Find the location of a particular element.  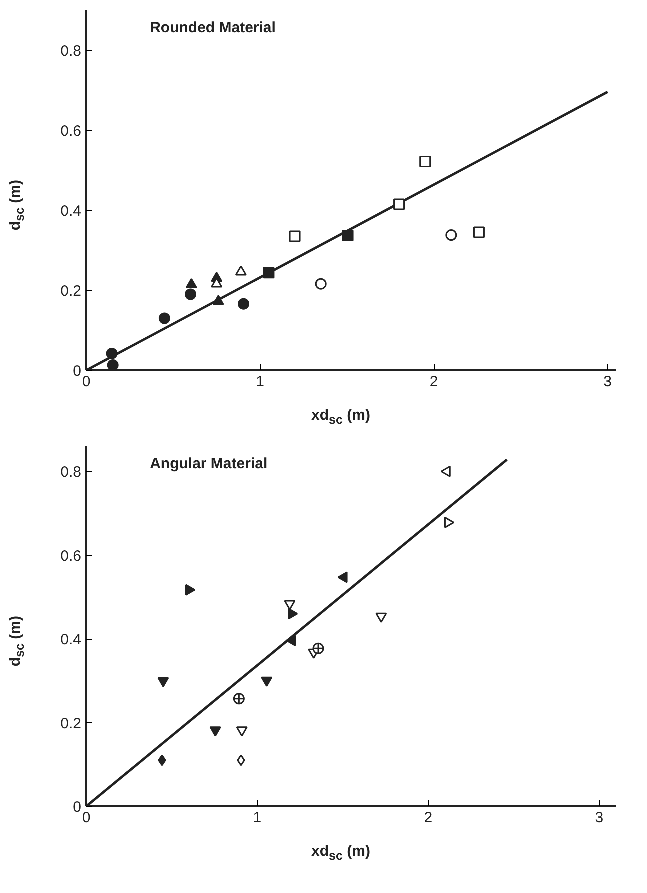

text: Angular Material is located at coordinates (209, 464).